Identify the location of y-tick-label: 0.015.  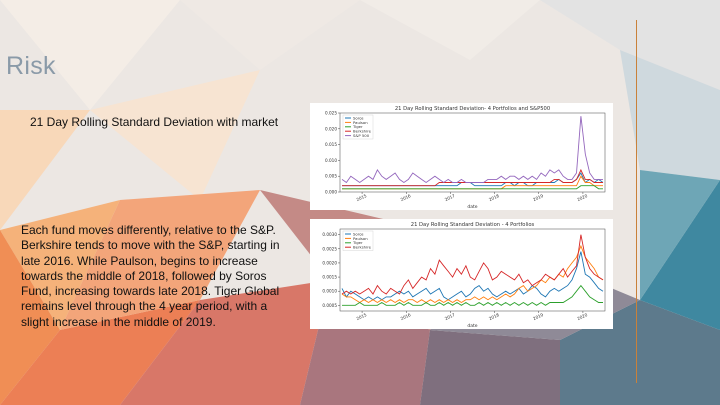
(331, 144).